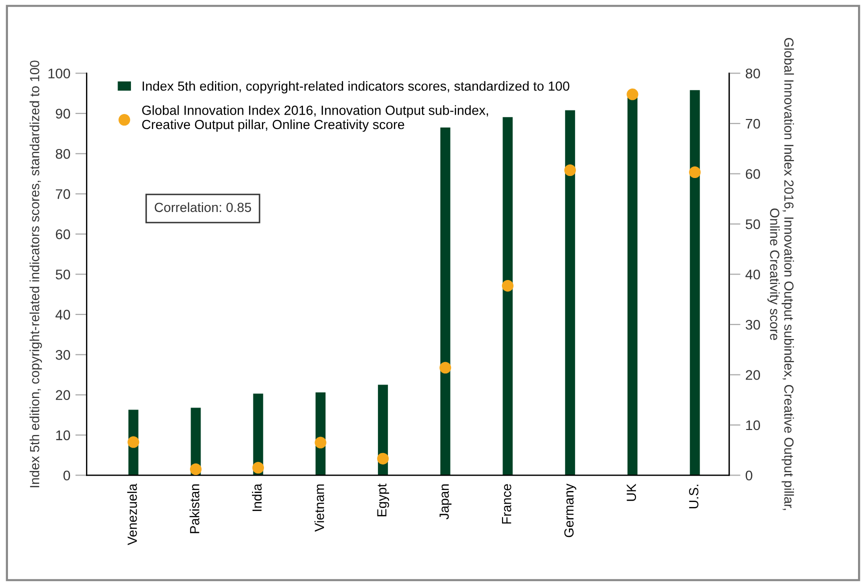  I want to click on y-tick-label: 100, so click(59, 73).